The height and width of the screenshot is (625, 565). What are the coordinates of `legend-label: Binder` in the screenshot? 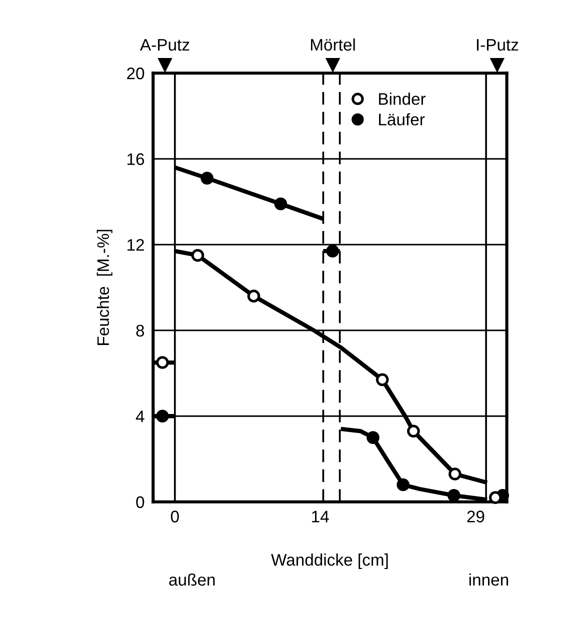 It's located at (402, 98).